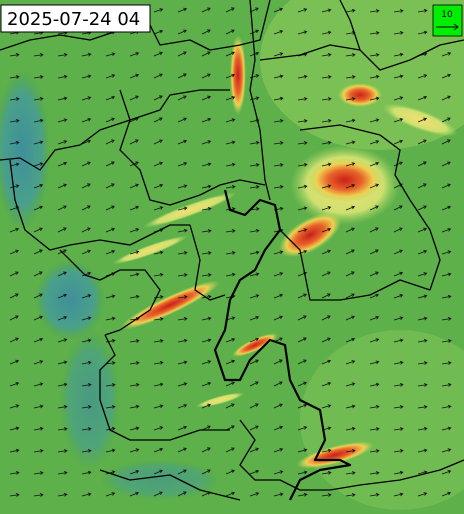 The width and height of the screenshot is (464, 514). Describe the element at coordinates (447, 20) in the screenshot. I see `legend-box` at that location.